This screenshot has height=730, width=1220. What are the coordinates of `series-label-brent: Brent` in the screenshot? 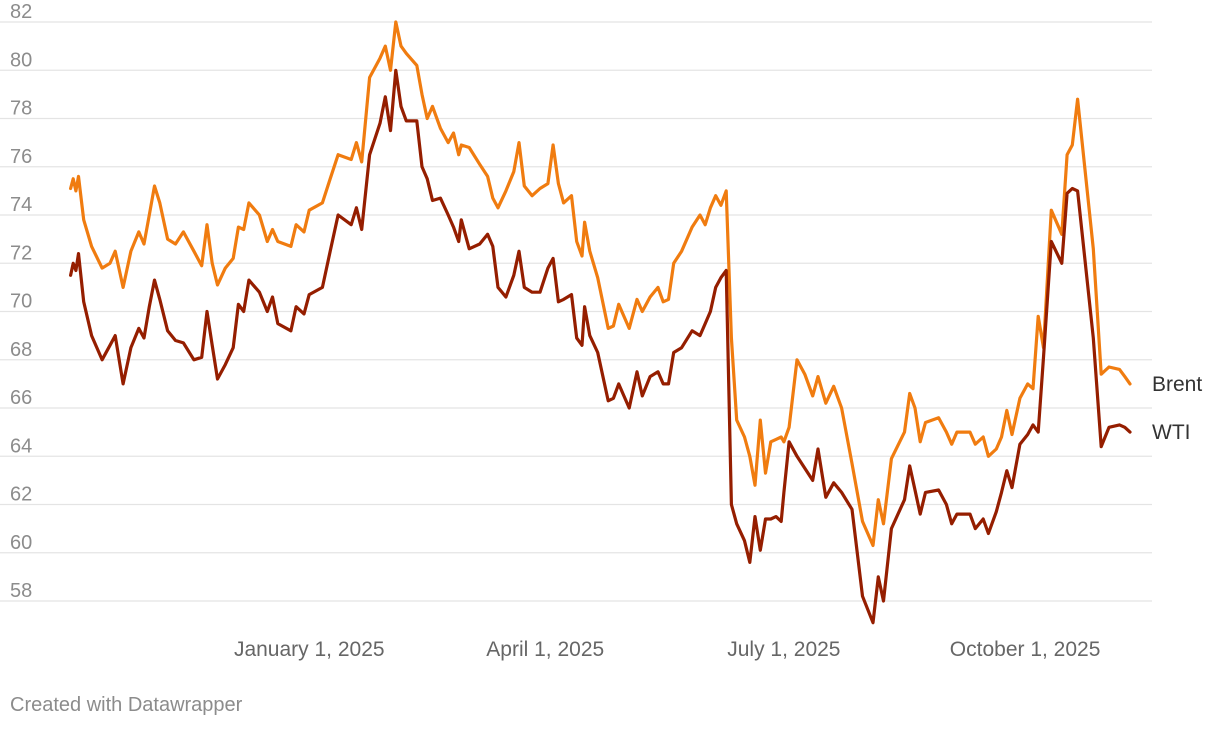 It's located at (1177, 384).